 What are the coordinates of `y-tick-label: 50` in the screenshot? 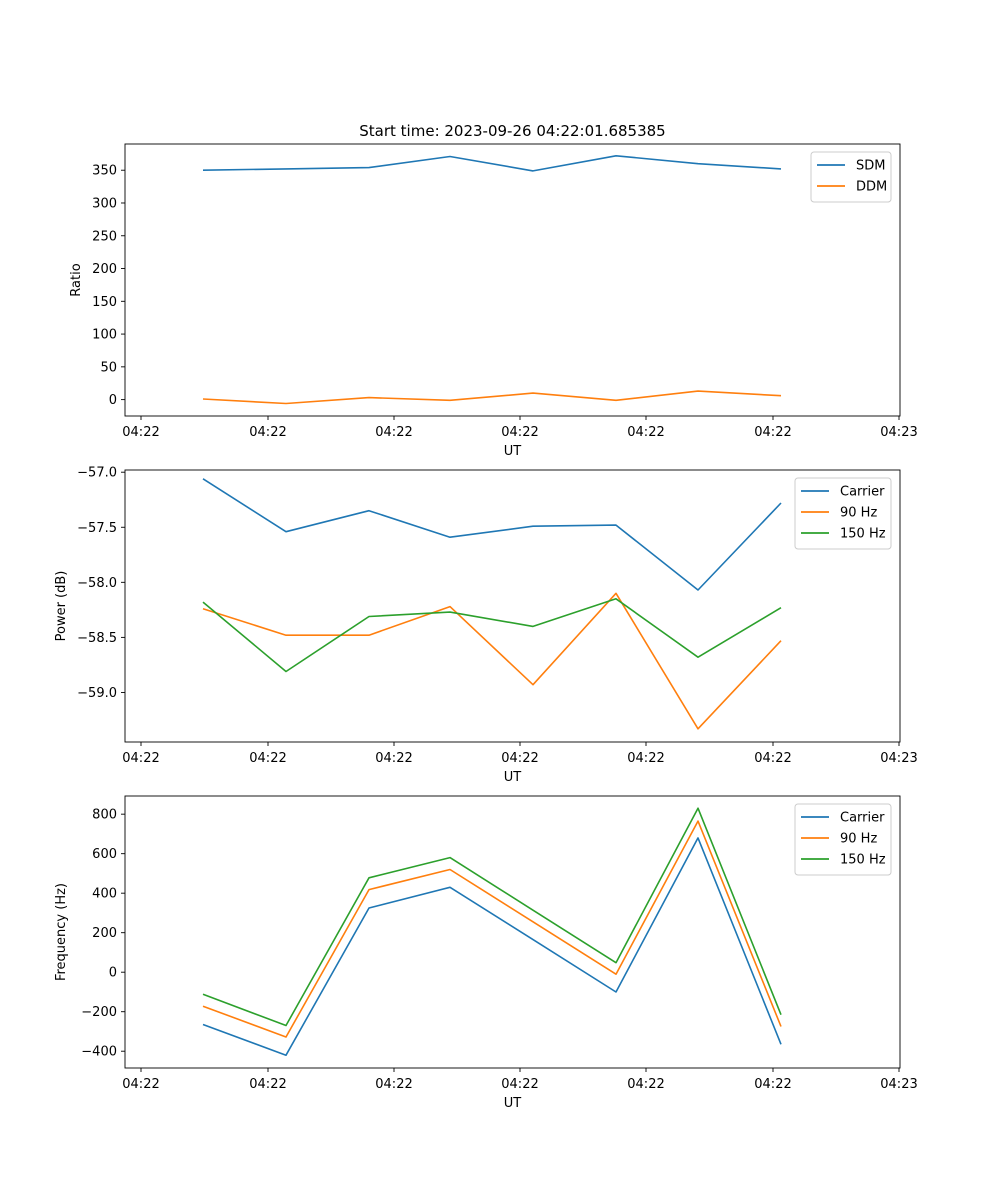 It's located at (108, 367).